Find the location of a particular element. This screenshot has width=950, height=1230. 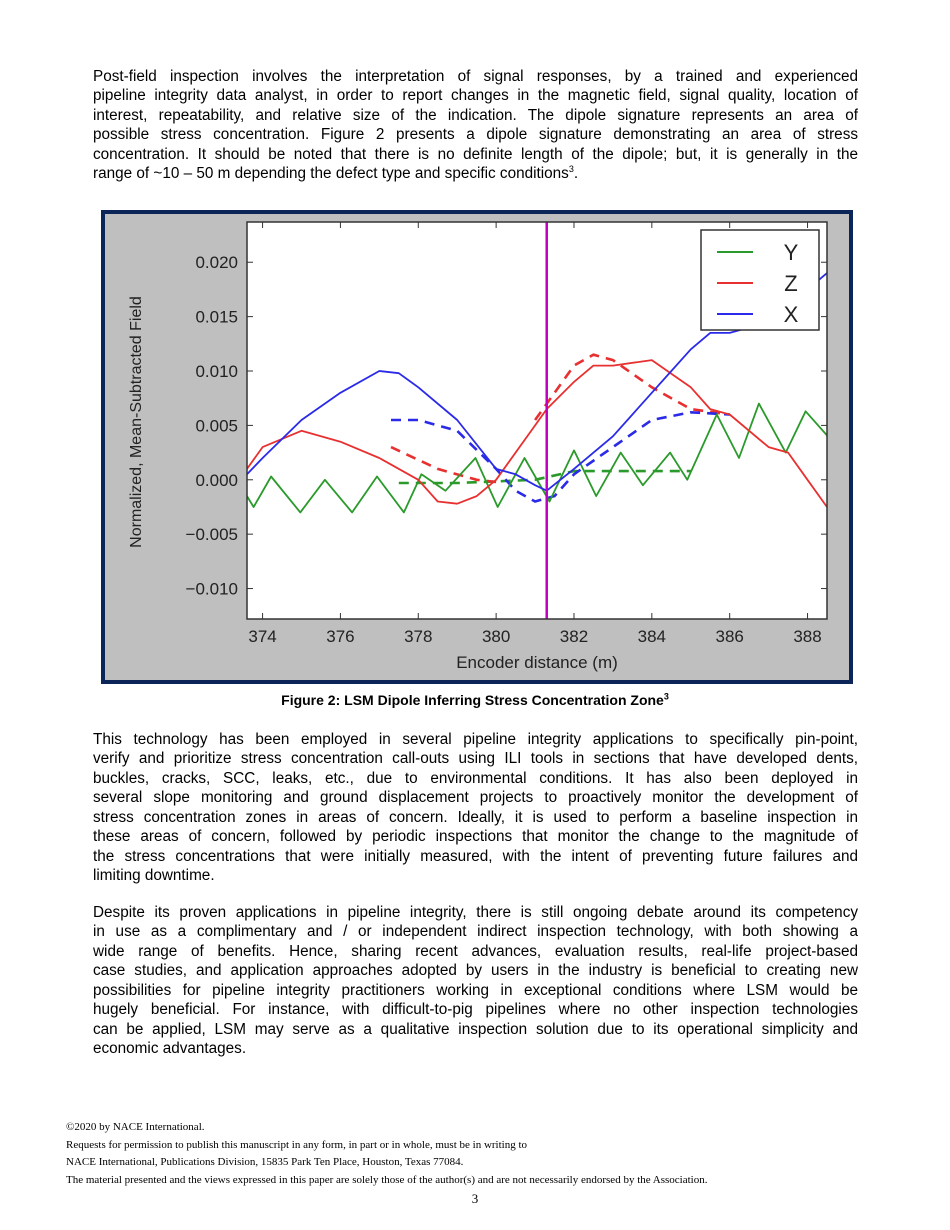

y-tick-label: 0.005 is located at coordinates (216, 425).